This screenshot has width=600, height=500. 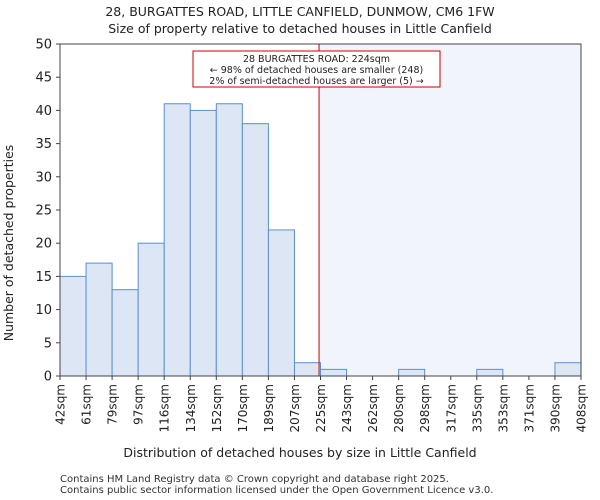 I want to click on bar-390sqm, so click(x=568, y=369).